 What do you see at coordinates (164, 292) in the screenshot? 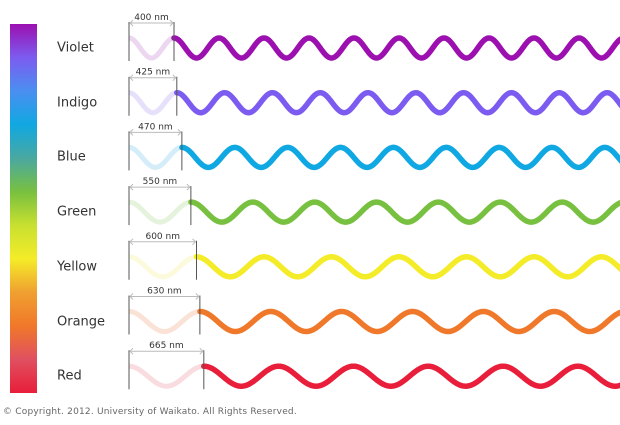
I see `wavelength-label: 630 nm` at bounding box center [164, 292].